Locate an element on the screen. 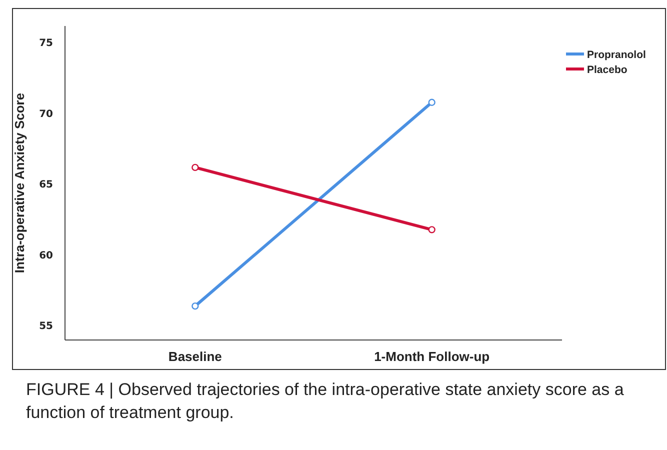 This screenshot has width=667, height=450. x-tick-label: 1-Month Follow-up is located at coordinates (432, 356).